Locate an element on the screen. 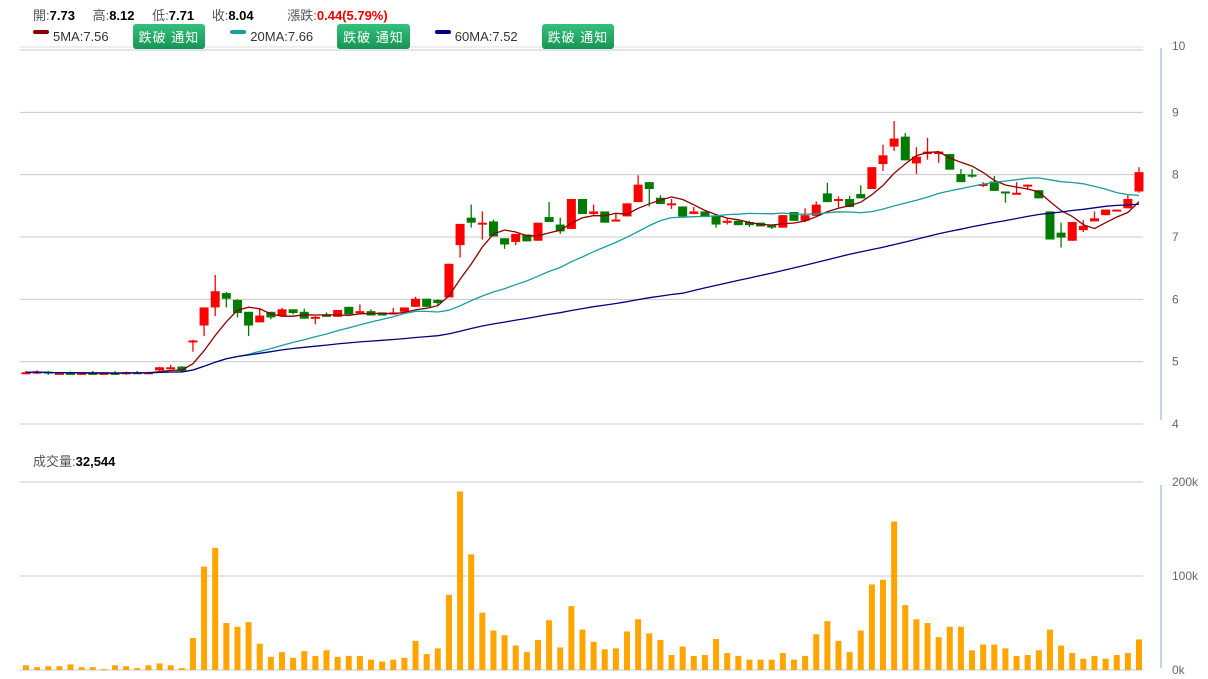  change-label: 漲跌: is located at coordinates (302, 15).